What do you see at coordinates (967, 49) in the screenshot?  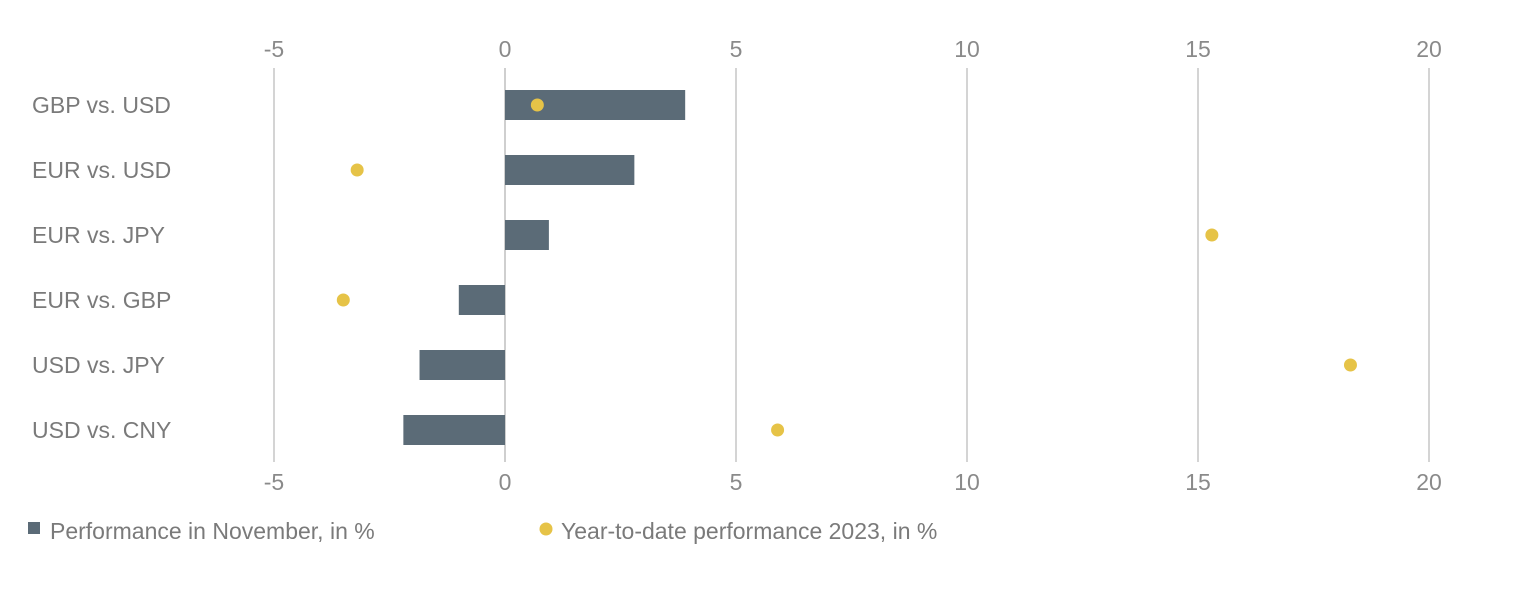 I see `x-tick-top-3: 10` at bounding box center [967, 49].